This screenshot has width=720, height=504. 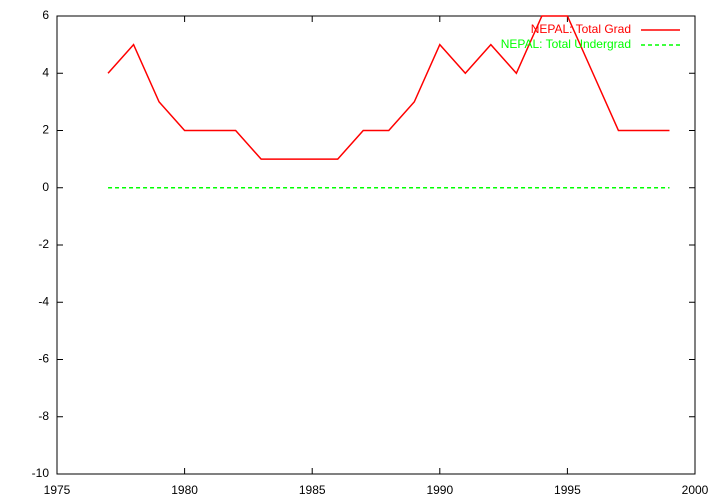 I want to click on x-tick-label: 1995, so click(x=567, y=490).